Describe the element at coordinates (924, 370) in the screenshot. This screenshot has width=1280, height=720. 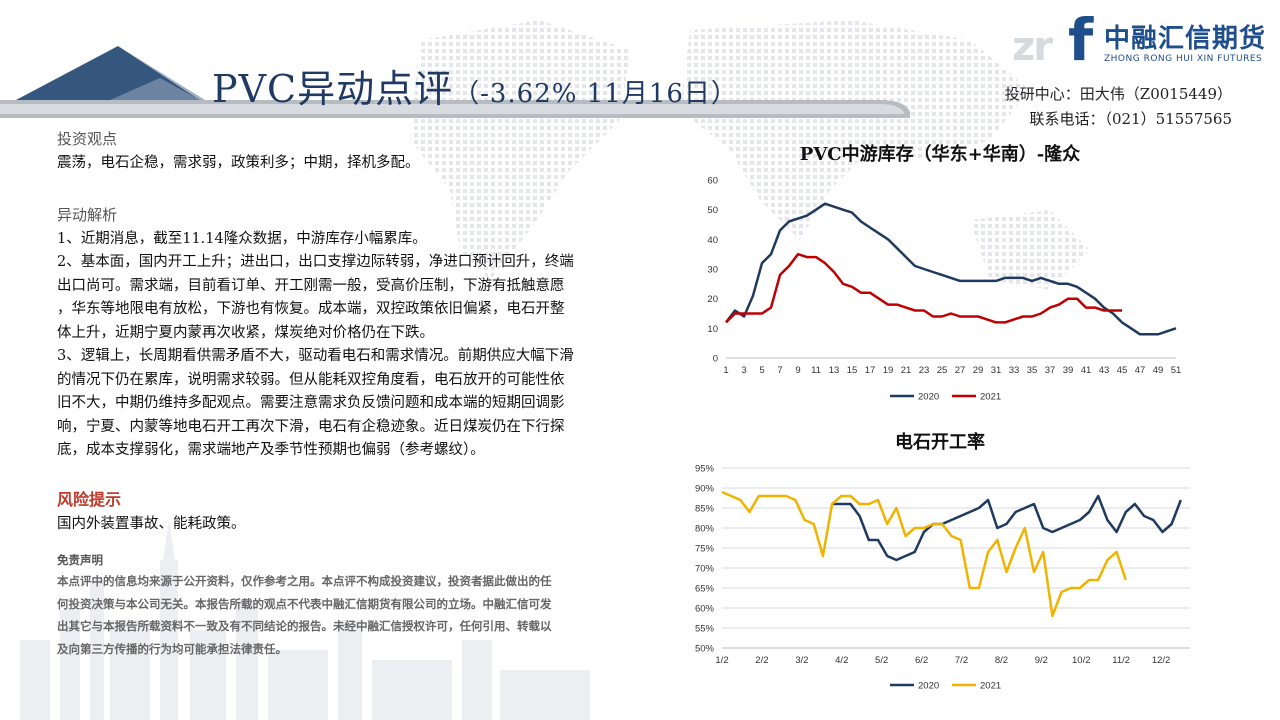
I see `x-tick-label: 23` at that location.